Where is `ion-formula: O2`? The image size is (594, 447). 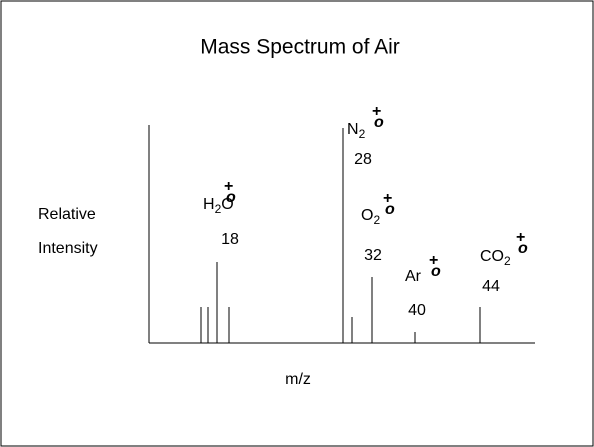 ion-formula: O2 is located at coordinates (370, 217).